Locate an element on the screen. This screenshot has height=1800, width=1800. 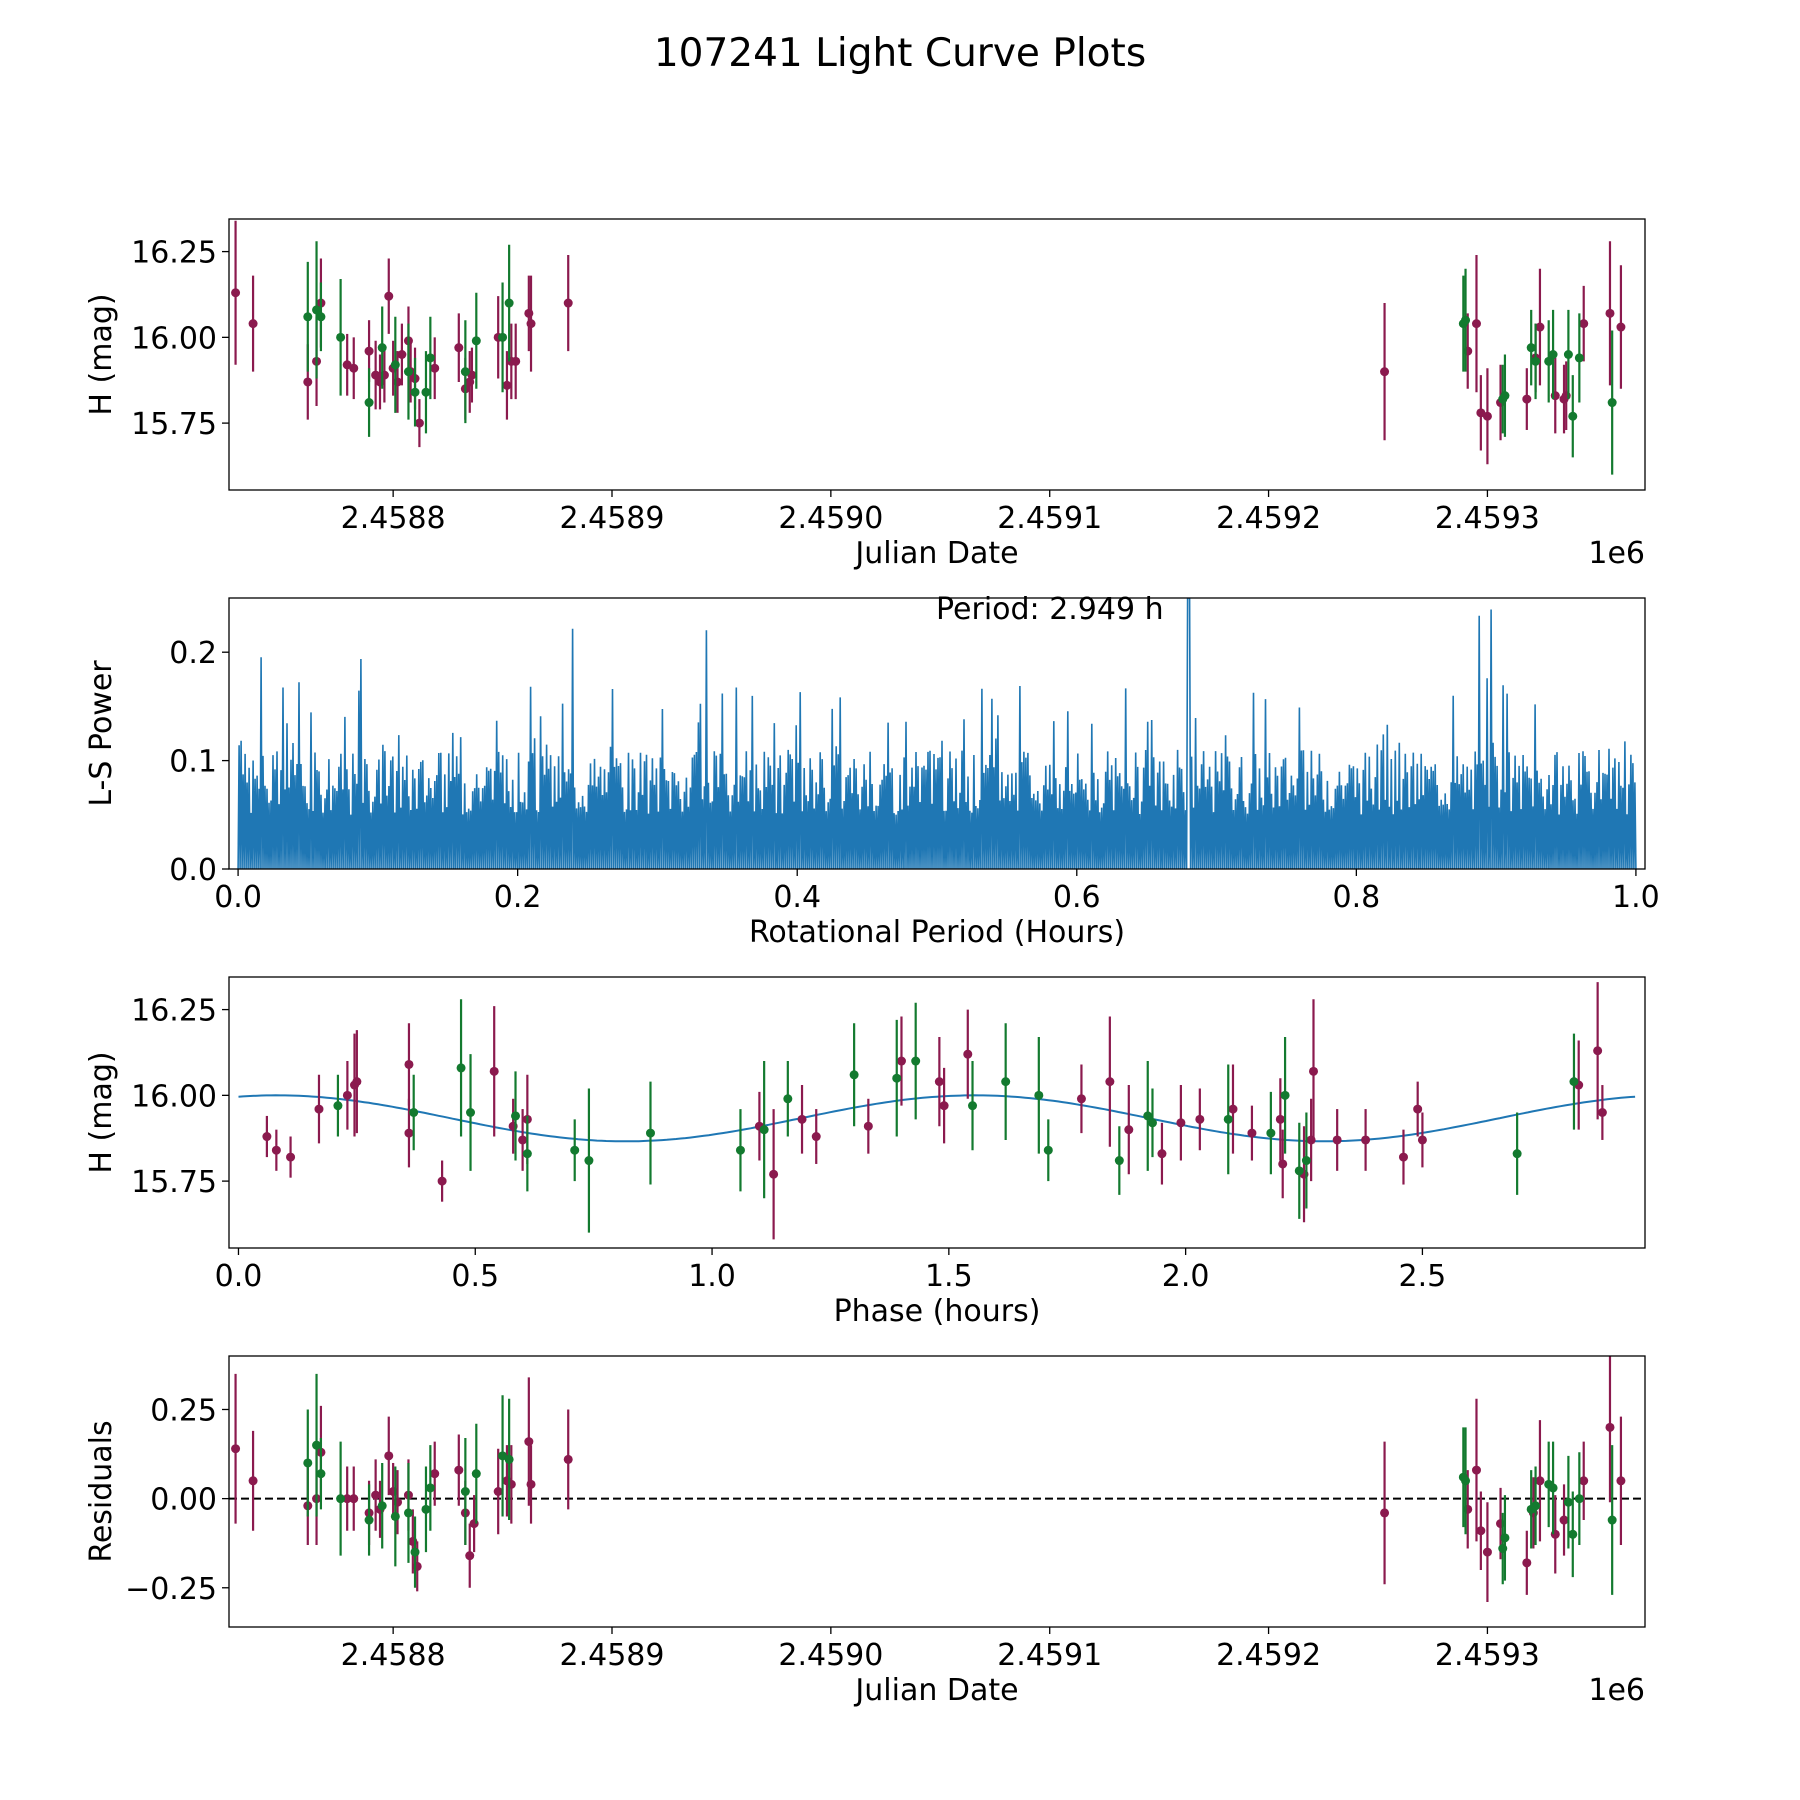
y-tick-label: 0.0 is located at coordinates (193, 870).